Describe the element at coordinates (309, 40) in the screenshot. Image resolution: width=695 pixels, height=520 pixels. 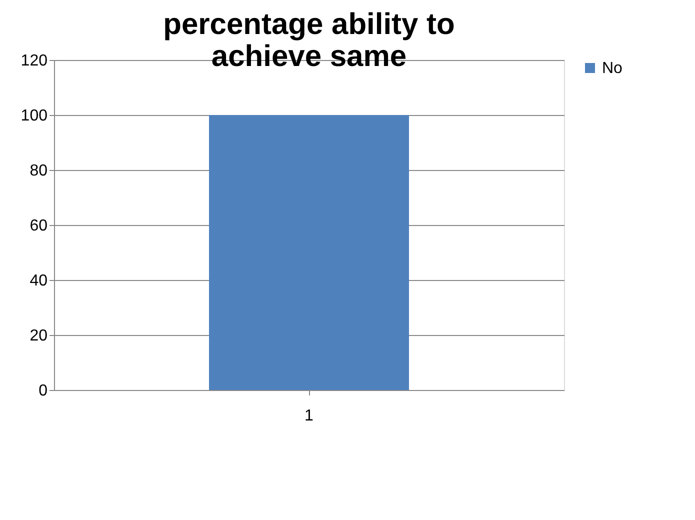
I see `chart-title: percentage ability to achieve same` at that location.